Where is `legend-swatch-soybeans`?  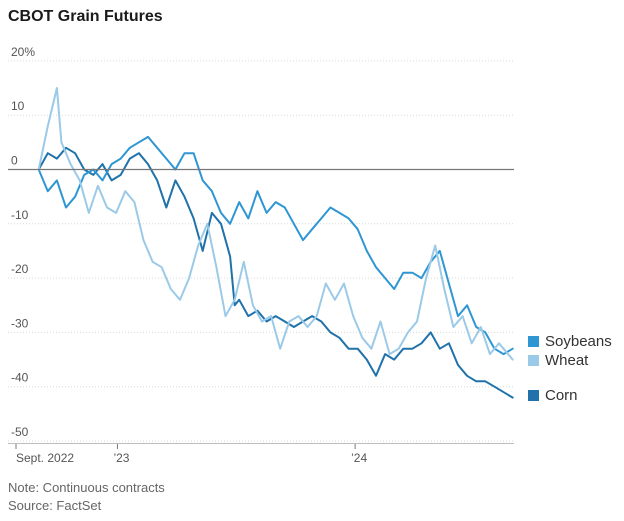
legend-swatch-soybeans is located at coordinates (533, 341).